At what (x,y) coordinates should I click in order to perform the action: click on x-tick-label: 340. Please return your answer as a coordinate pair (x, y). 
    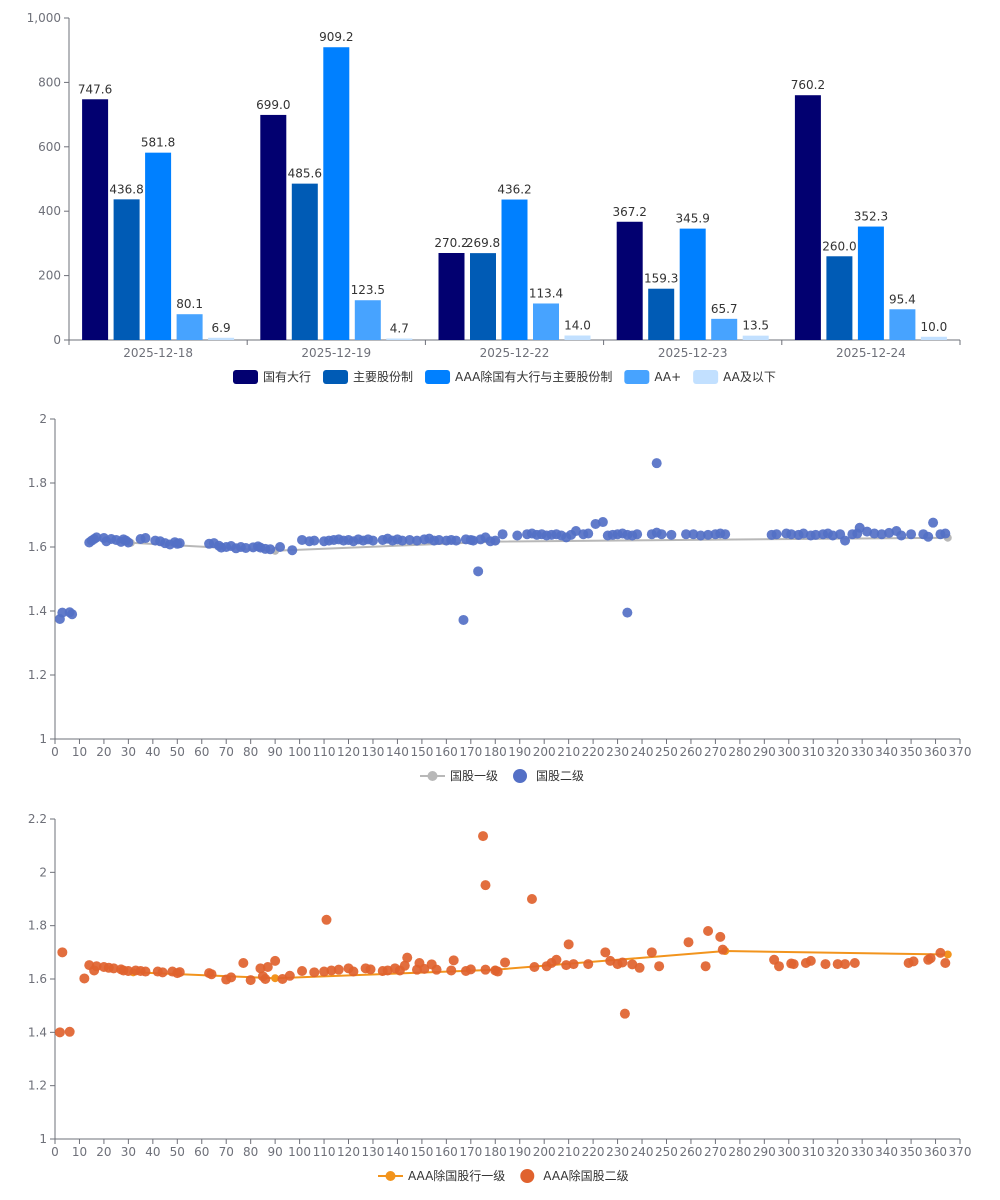
    Looking at the image, I should click on (886, 1152).